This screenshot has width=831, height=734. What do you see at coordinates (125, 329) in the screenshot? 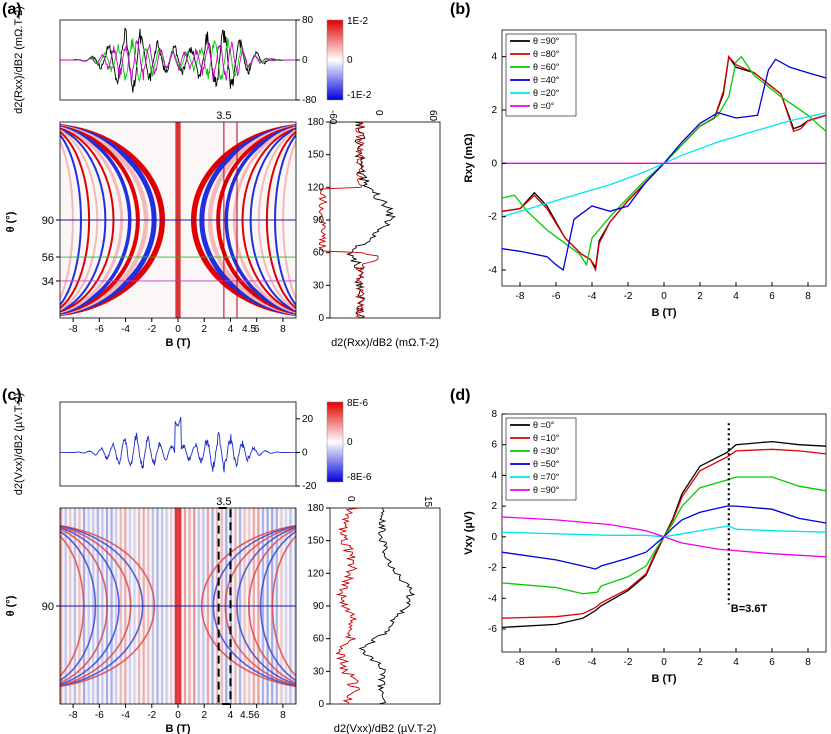
I see `a-map-xtick-label: -4` at bounding box center [125, 329].